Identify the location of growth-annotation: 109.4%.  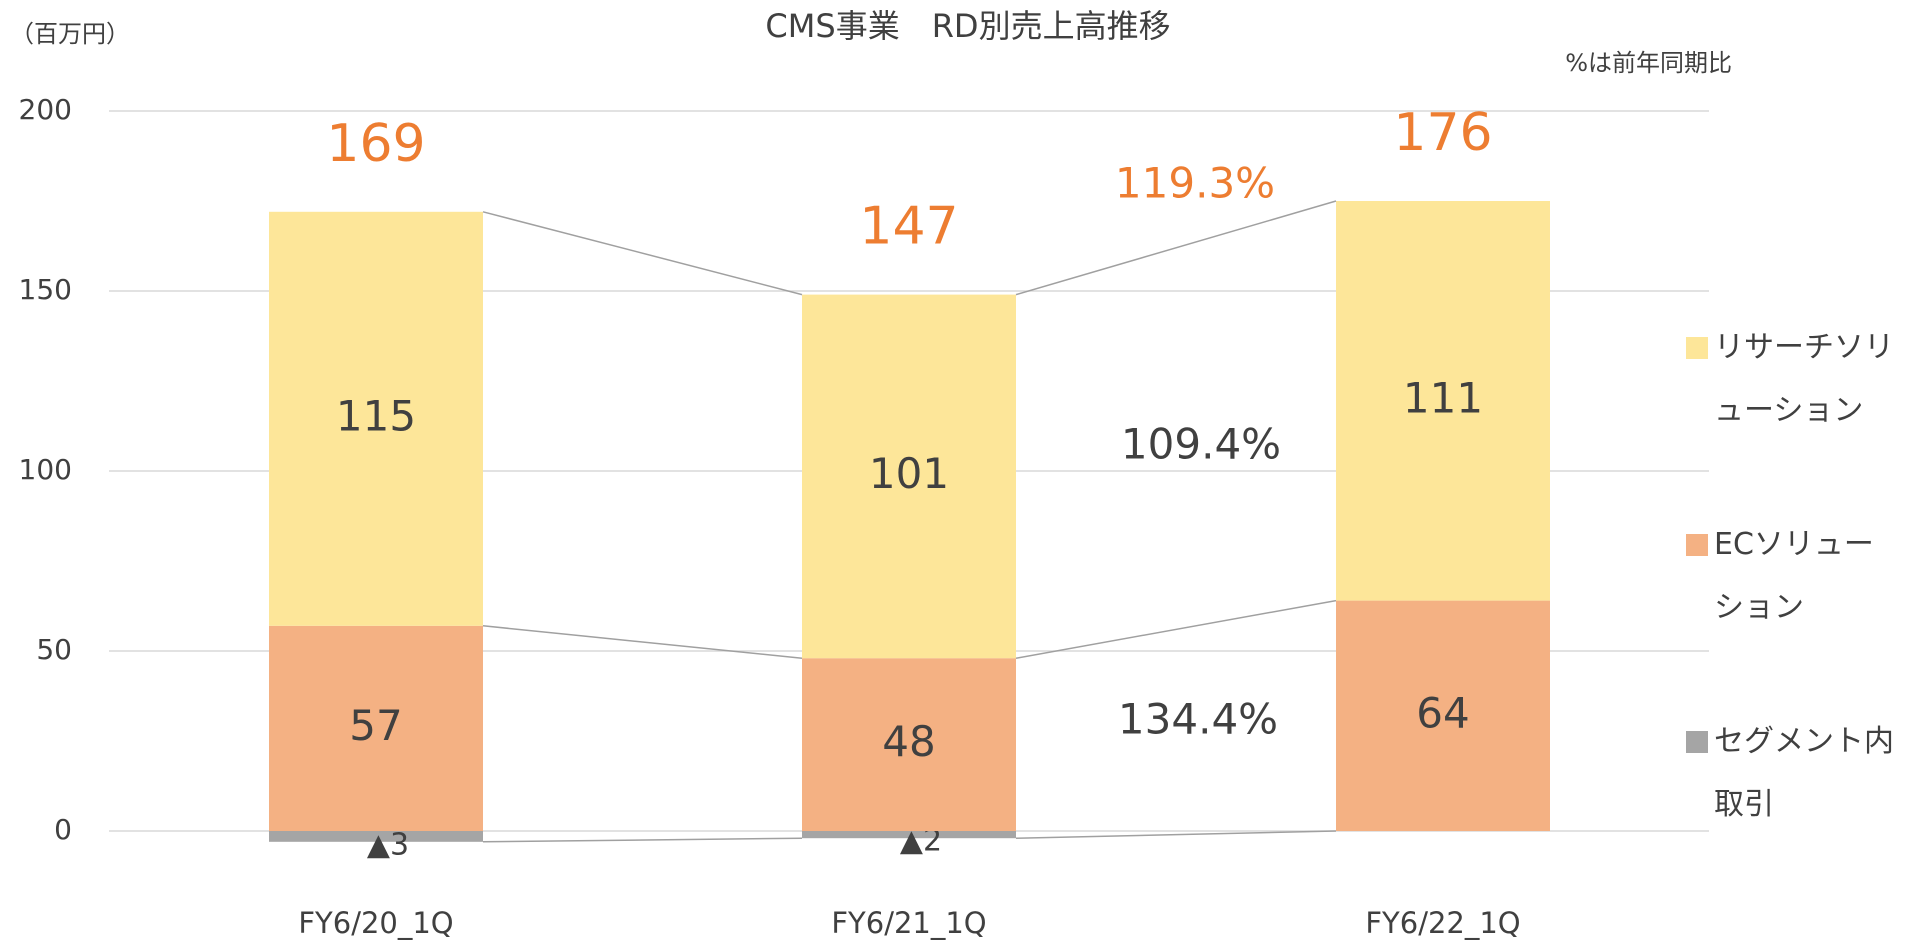
(1201, 444).